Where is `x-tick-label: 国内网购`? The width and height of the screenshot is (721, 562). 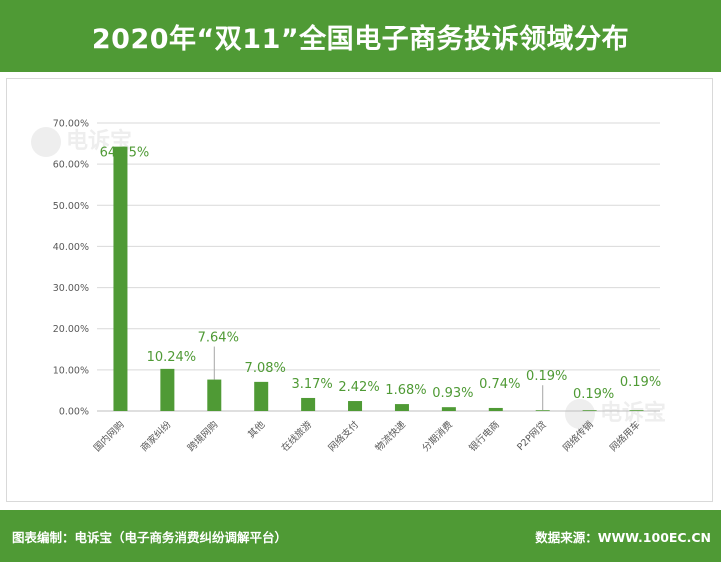 x-tick-label: 国内网购 is located at coordinates (108, 436).